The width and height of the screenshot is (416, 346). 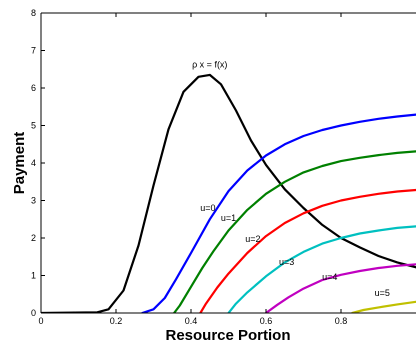 I want to click on y-tick-label: 8, so click(x=33, y=13).